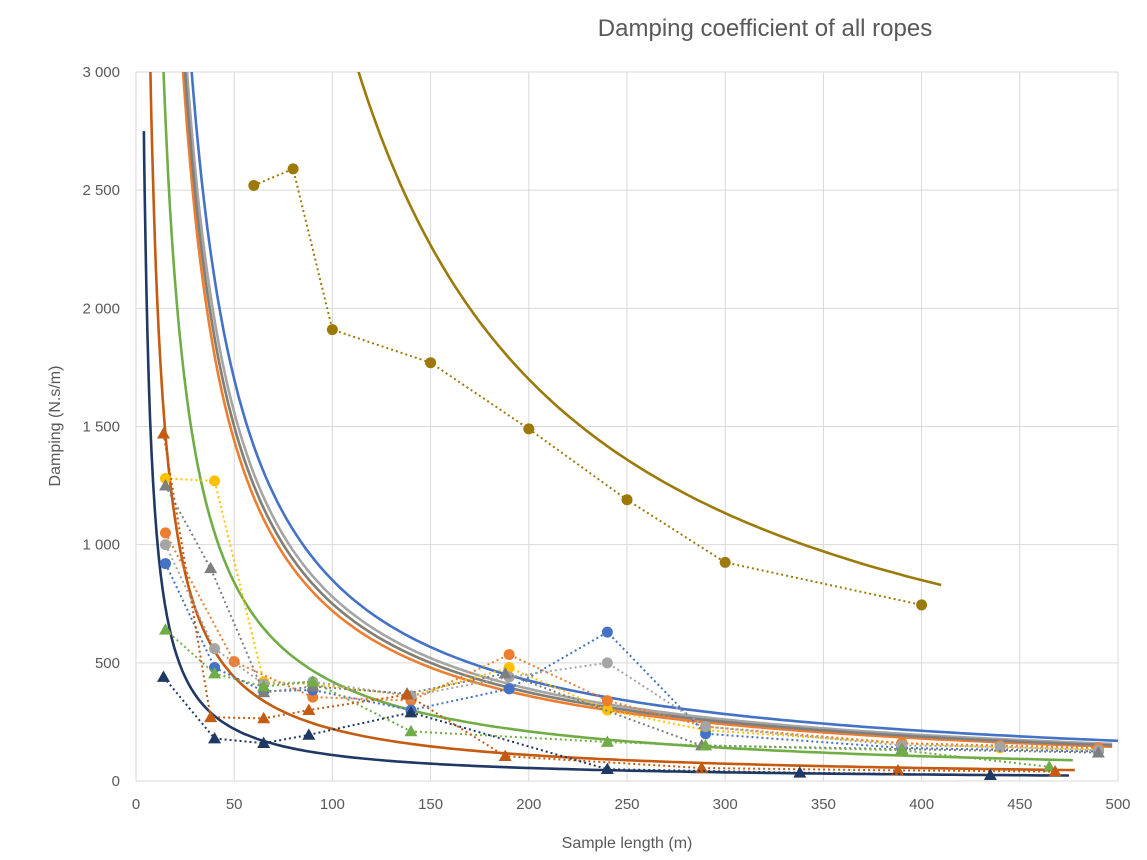 Image resolution: width=1147 pixels, height=860 pixels. What do you see at coordinates (101, 308) in the screenshot?
I see `y-tick-label: 2 000` at bounding box center [101, 308].